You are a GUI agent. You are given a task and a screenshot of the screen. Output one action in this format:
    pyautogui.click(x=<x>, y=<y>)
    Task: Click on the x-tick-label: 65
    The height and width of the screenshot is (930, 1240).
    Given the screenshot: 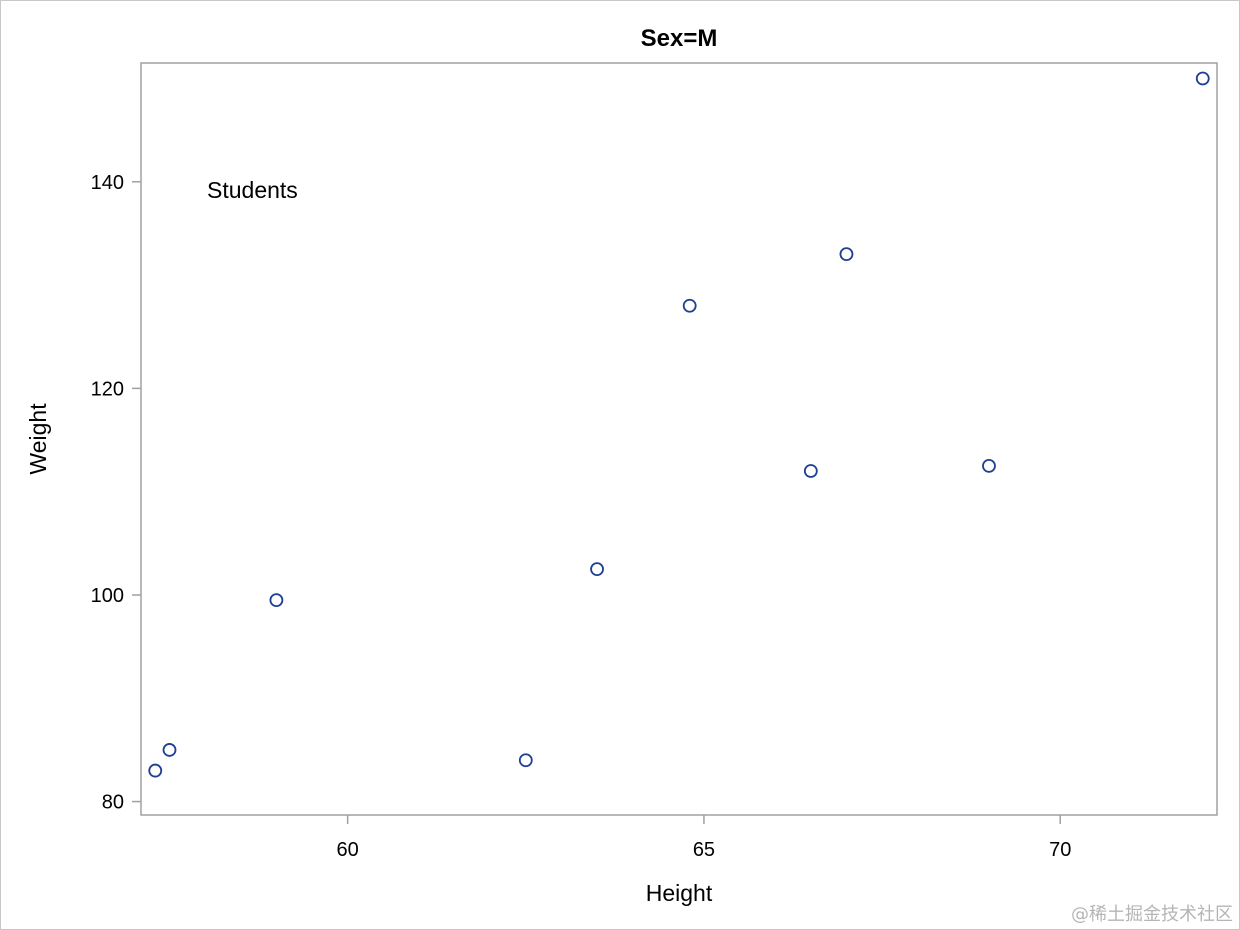 What is the action you would take?
    pyautogui.click(x=704, y=850)
    